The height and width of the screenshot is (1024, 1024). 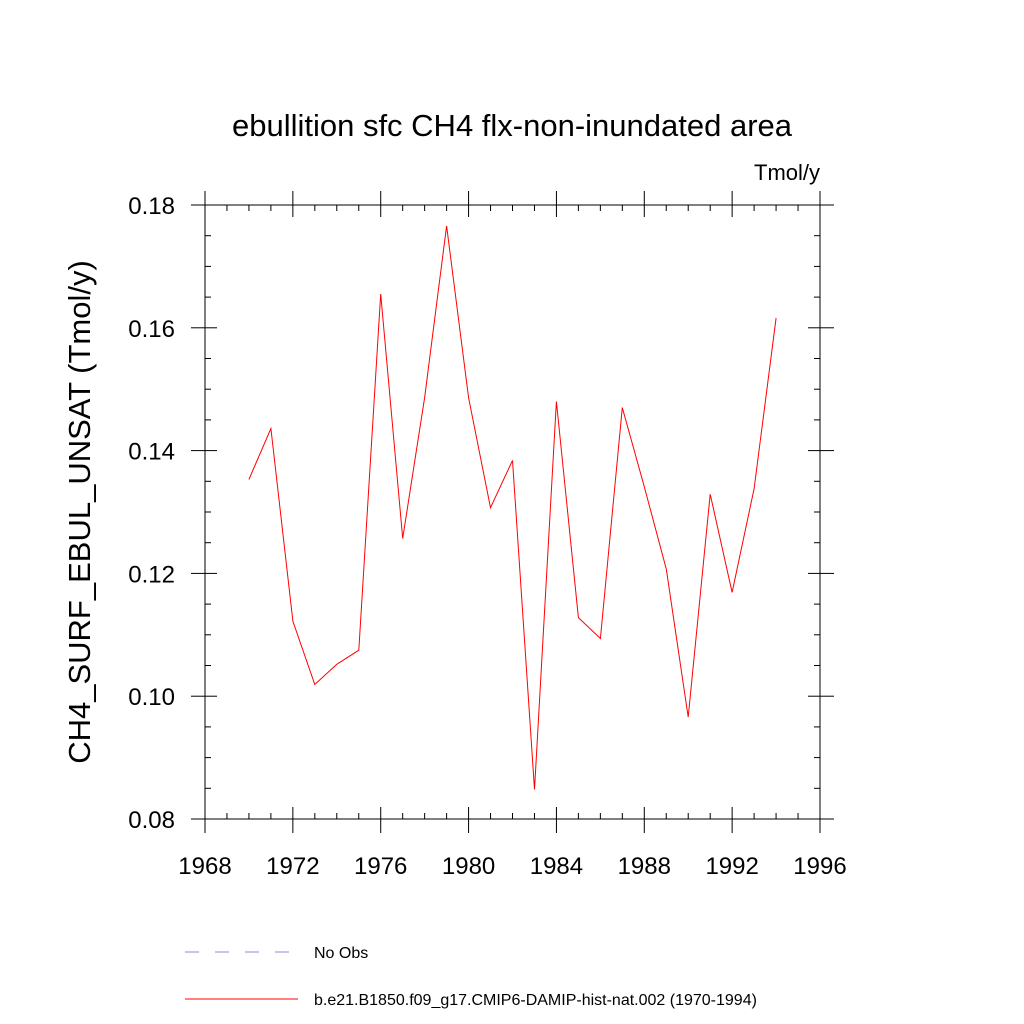 I want to click on x-tick-label: 1992, so click(x=731, y=866).